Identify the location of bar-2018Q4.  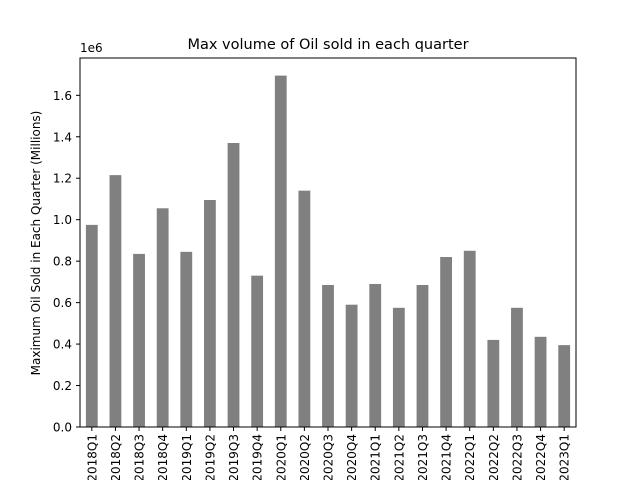
(162, 317).